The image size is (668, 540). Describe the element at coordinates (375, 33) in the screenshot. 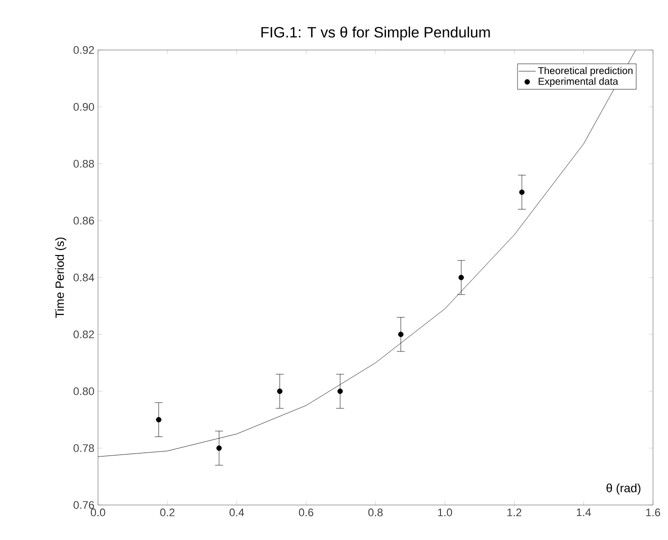

I see `chart-title: FIG.1: T vs θ for Simple Pendulum` at that location.